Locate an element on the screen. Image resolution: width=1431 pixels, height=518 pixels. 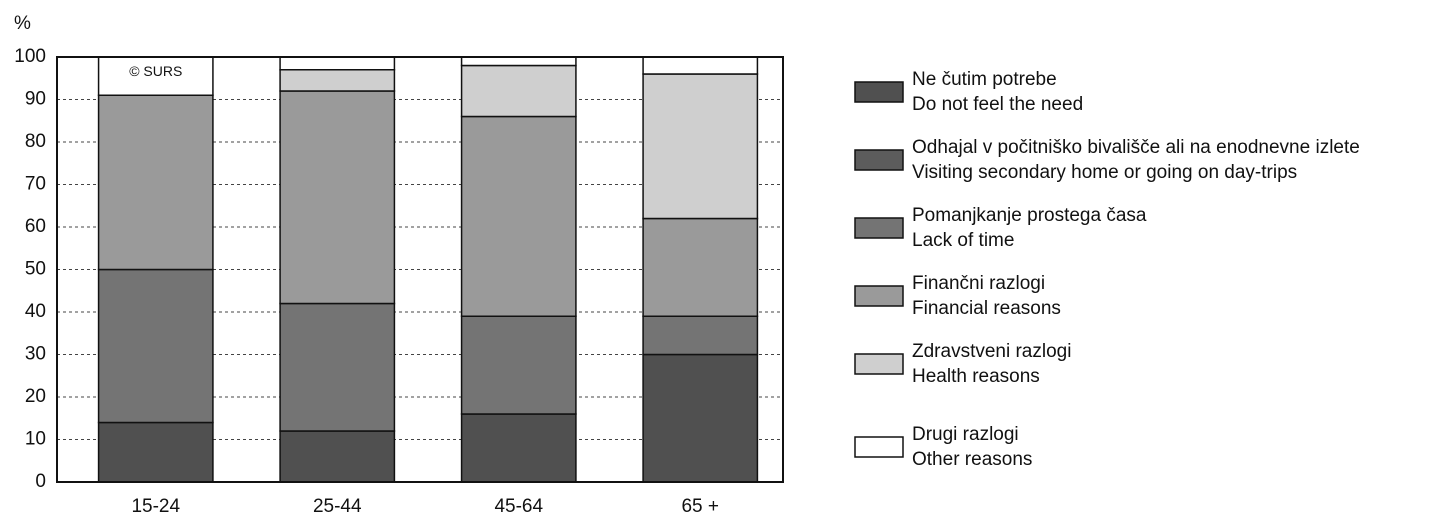
y-tick-label: 20 is located at coordinates (35, 396).